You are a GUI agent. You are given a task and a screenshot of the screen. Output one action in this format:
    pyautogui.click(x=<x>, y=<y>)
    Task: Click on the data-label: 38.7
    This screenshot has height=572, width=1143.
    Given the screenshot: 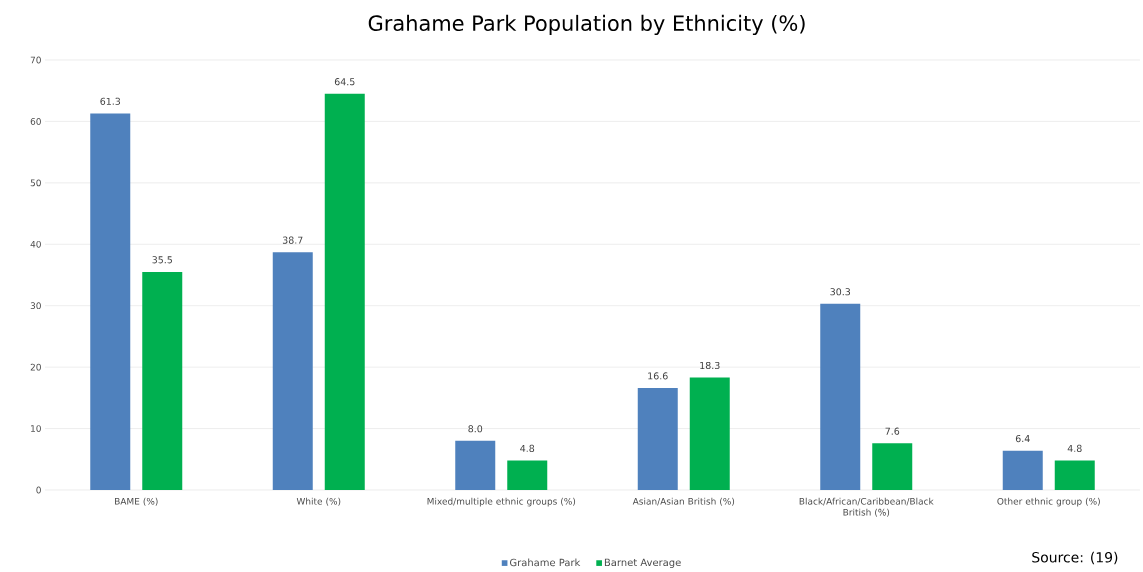 What is the action you would take?
    pyautogui.click(x=292, y=240)
    